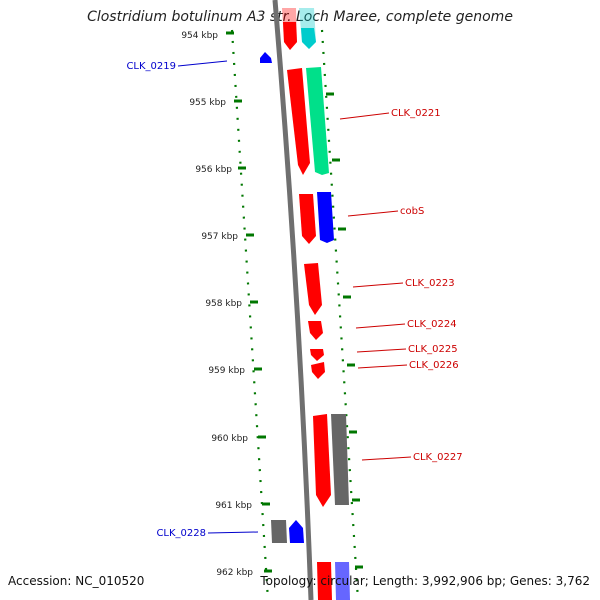 The width and height of the screenshot is (600, 600). I want to click on gene-clk0227-red, so click(322, 460).